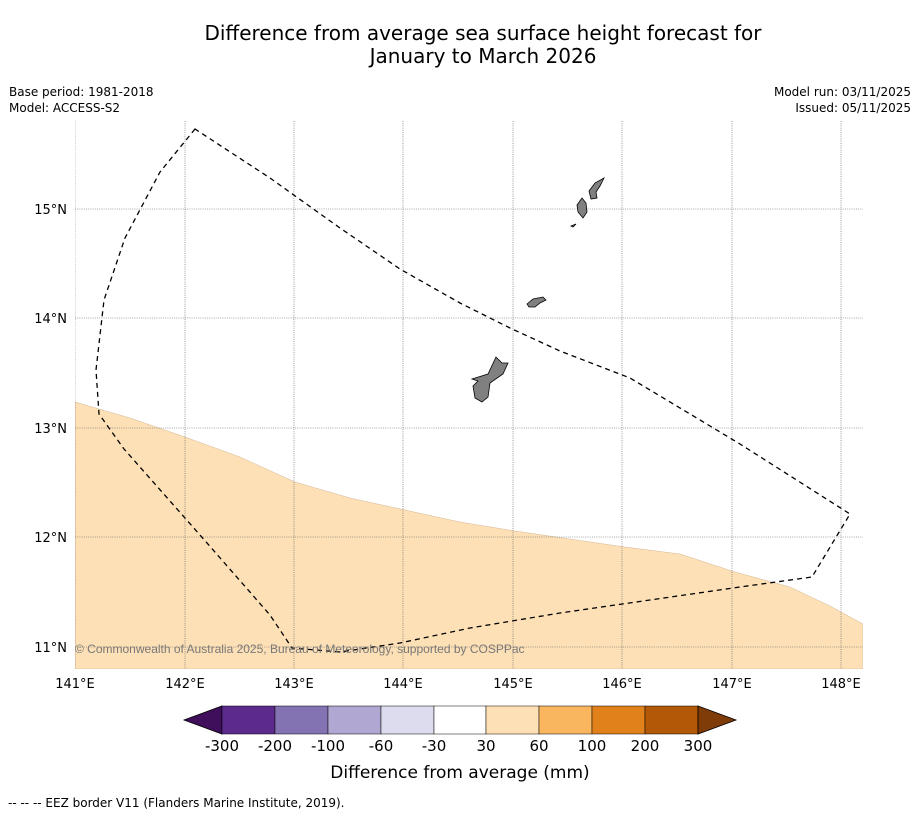 This screenshot has height=816, width=919. I want to click on model-run: Model run: 03/11/2025, so click(842, 92).